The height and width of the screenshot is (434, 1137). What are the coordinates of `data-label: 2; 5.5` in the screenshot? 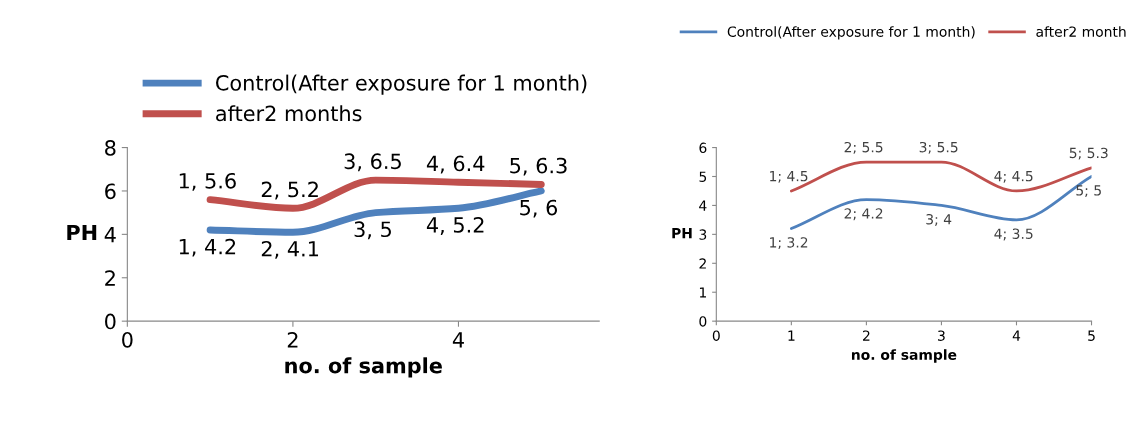 It's located at (863, 147).